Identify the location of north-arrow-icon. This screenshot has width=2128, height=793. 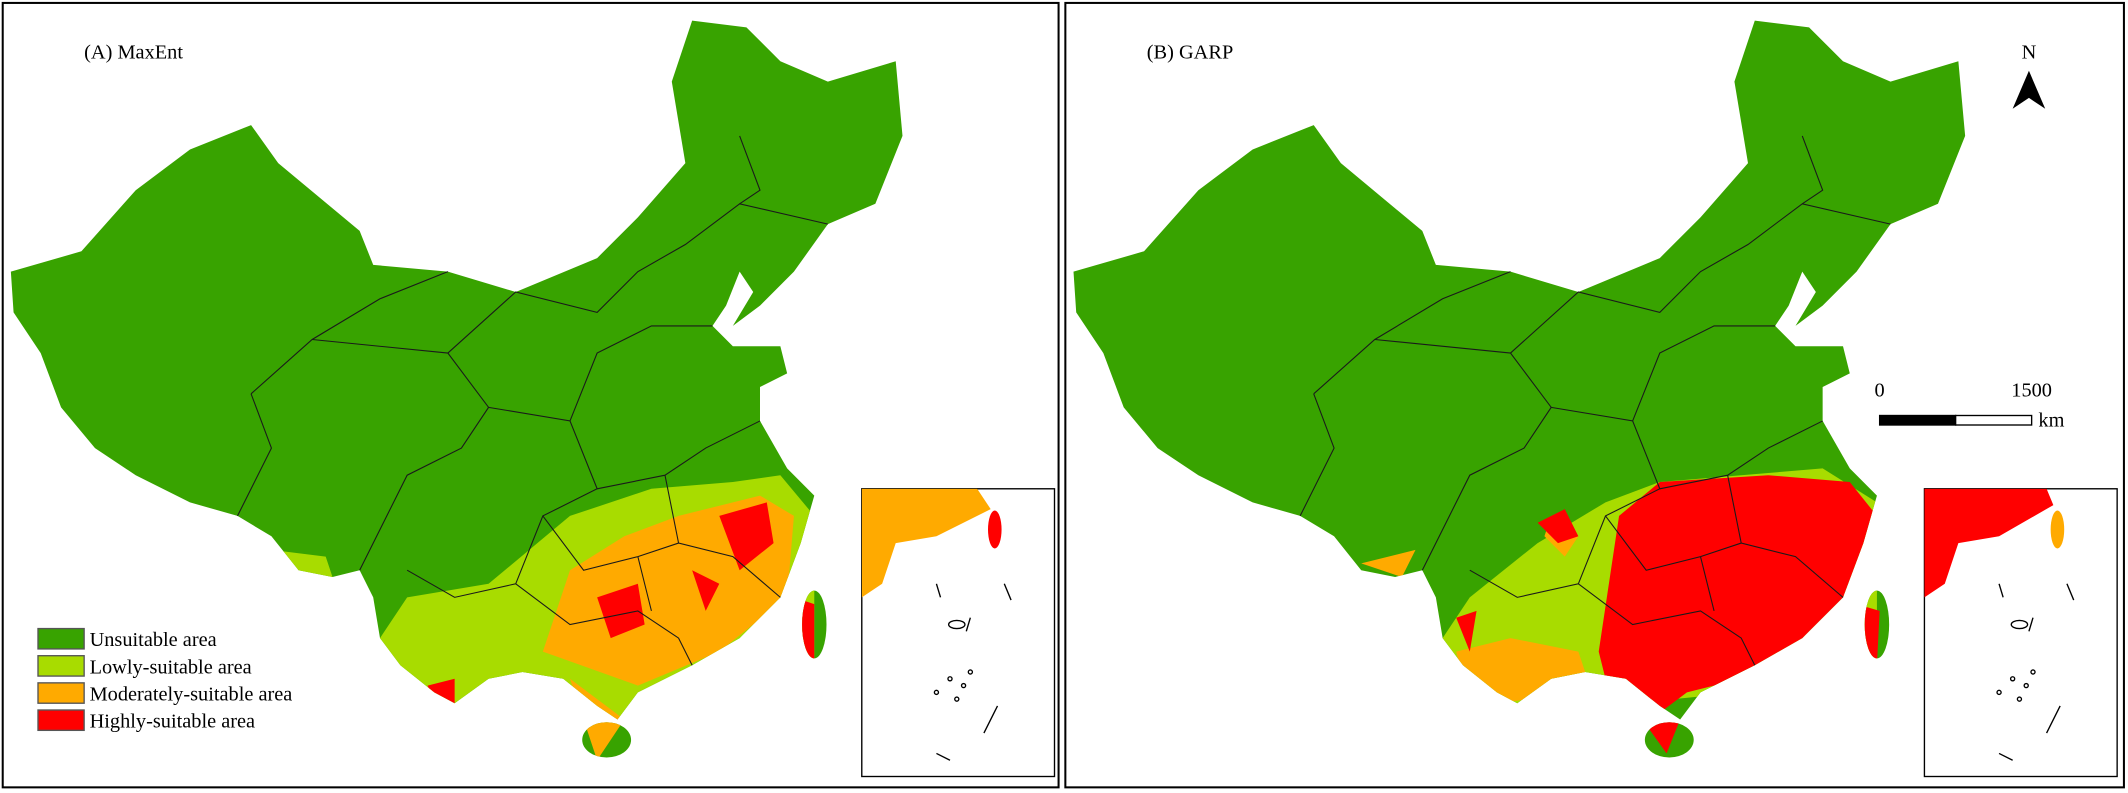
(2029, 89).